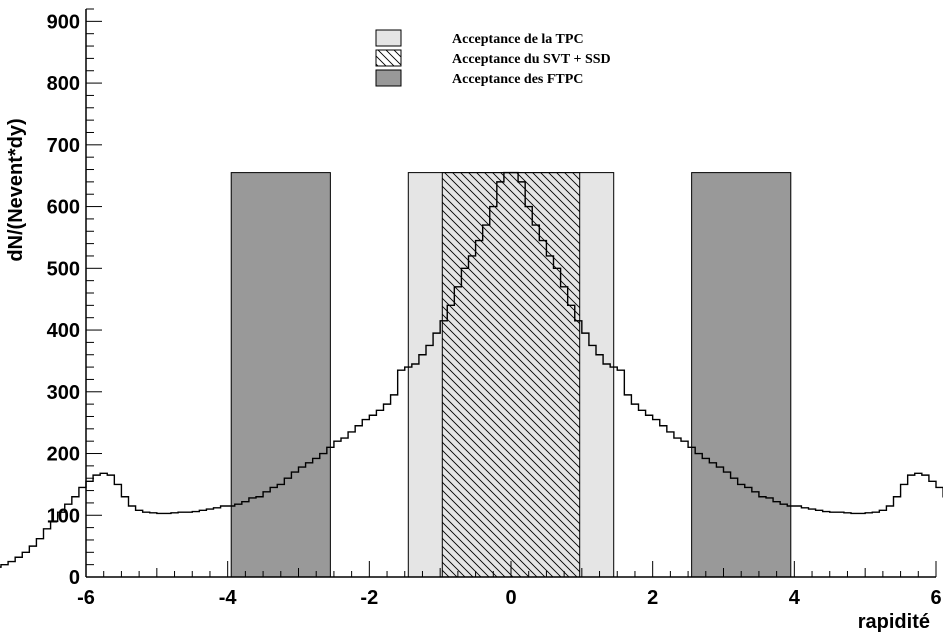 This screenshot has height=635, width=943. Describe the element at coordinates (518, 39) in the screenshot. I see `legend-label-tpc: Acceptance de la TPC` at that location.